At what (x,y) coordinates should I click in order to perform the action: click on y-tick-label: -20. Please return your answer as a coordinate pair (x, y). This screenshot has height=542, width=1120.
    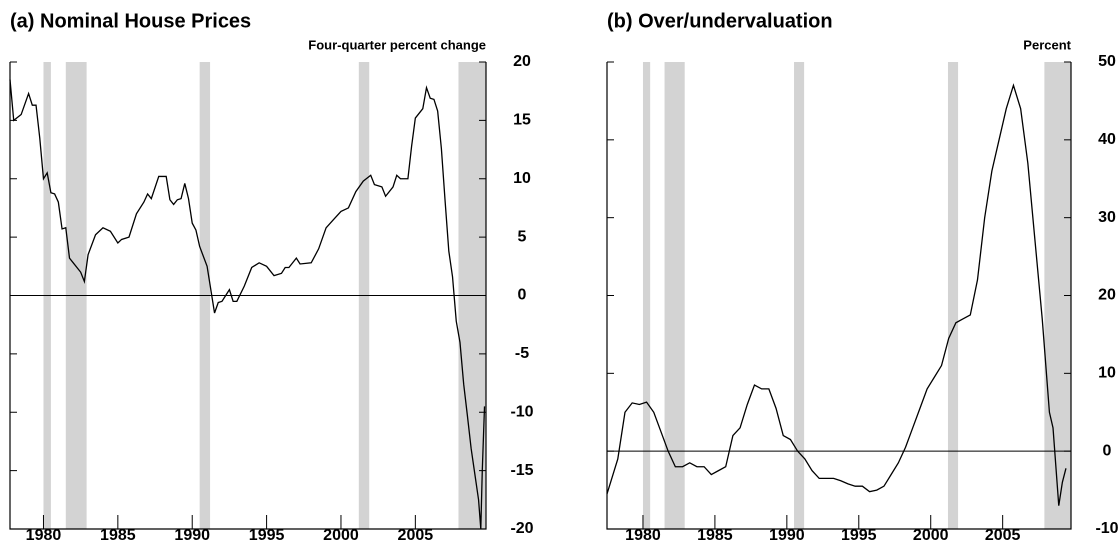
    Looking at the image, I should click on (521, 528).